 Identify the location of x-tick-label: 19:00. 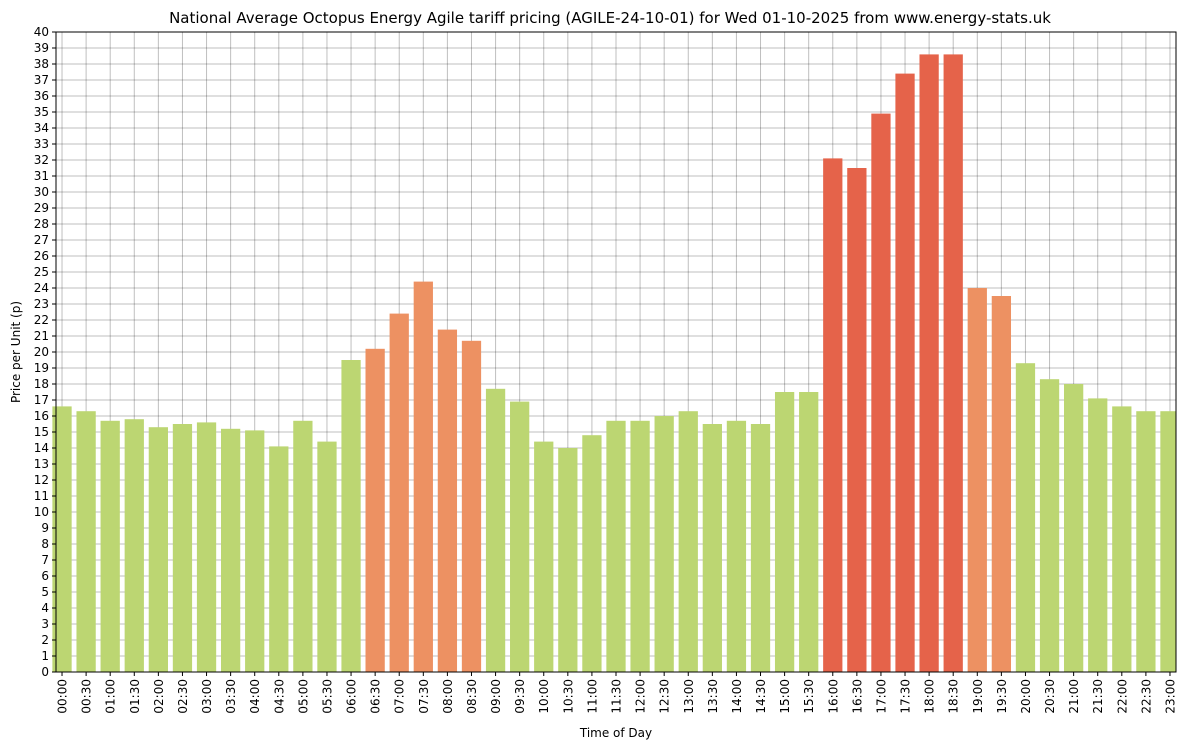
(978, 696).